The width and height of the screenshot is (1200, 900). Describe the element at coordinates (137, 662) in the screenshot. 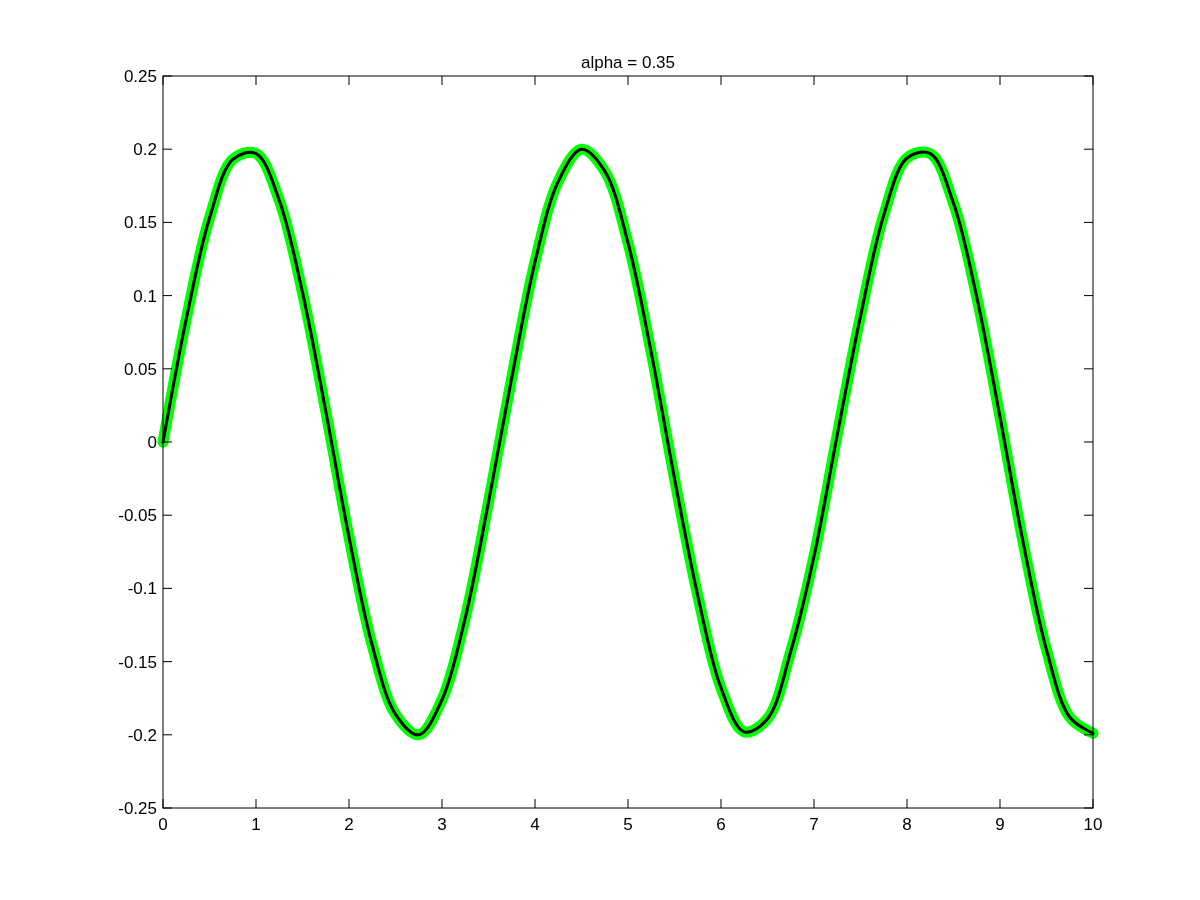

I see `y-tick-label: -0.15` at that location.